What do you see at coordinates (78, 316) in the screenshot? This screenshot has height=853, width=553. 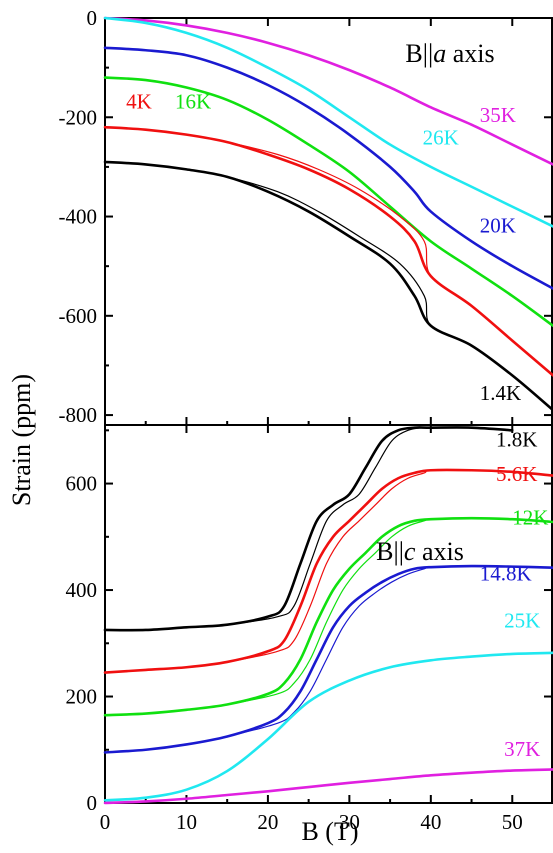 I see `y-tick-label: -600` at bounding box center [78, 316].